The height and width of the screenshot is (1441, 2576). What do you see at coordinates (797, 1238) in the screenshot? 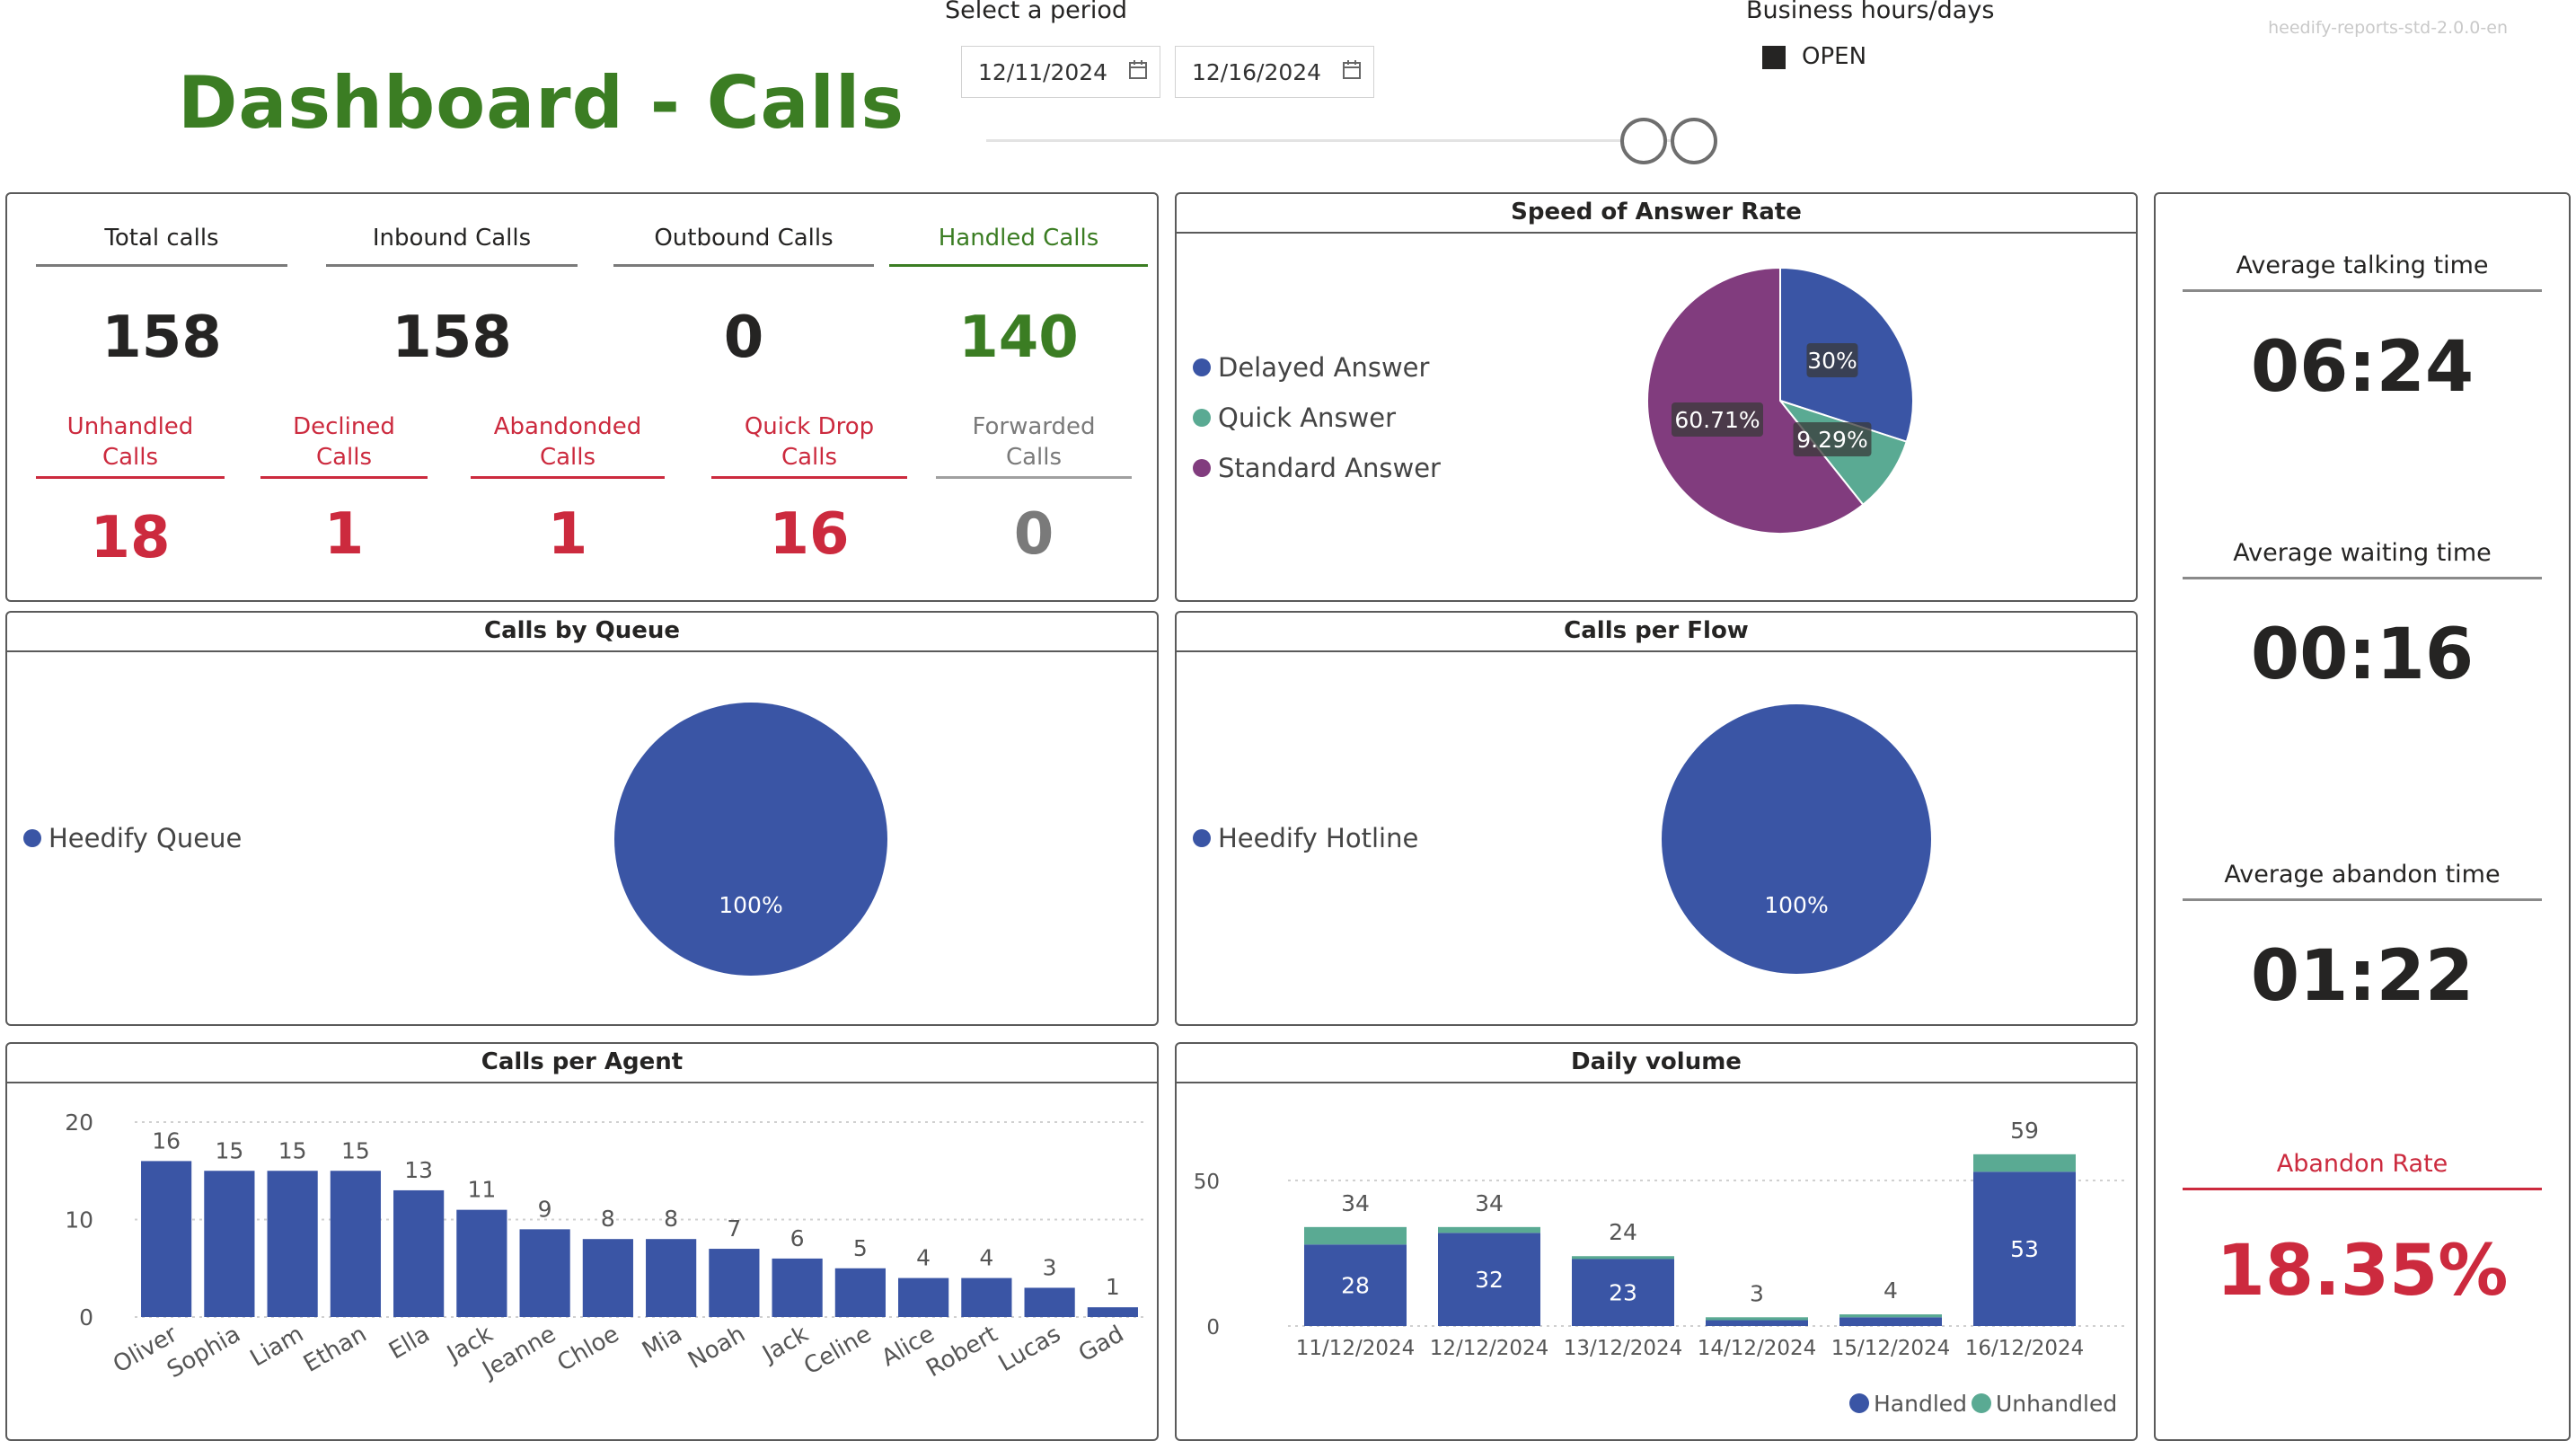
I see `data-label: 6` at bounding box center [797, 1238].